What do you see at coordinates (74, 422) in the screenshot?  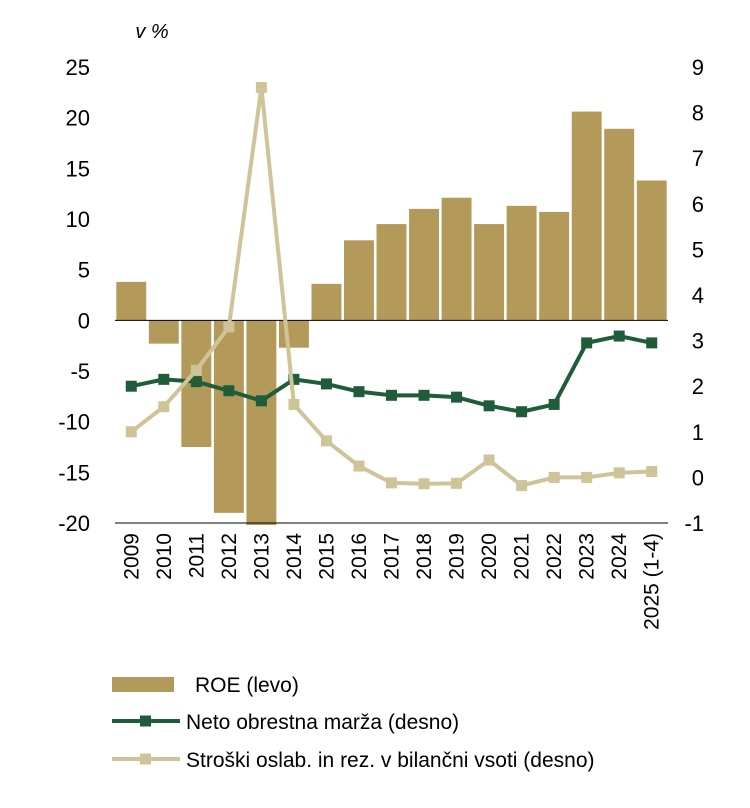 I see `left-tick-label: -10` at bounding box center [74, 422].